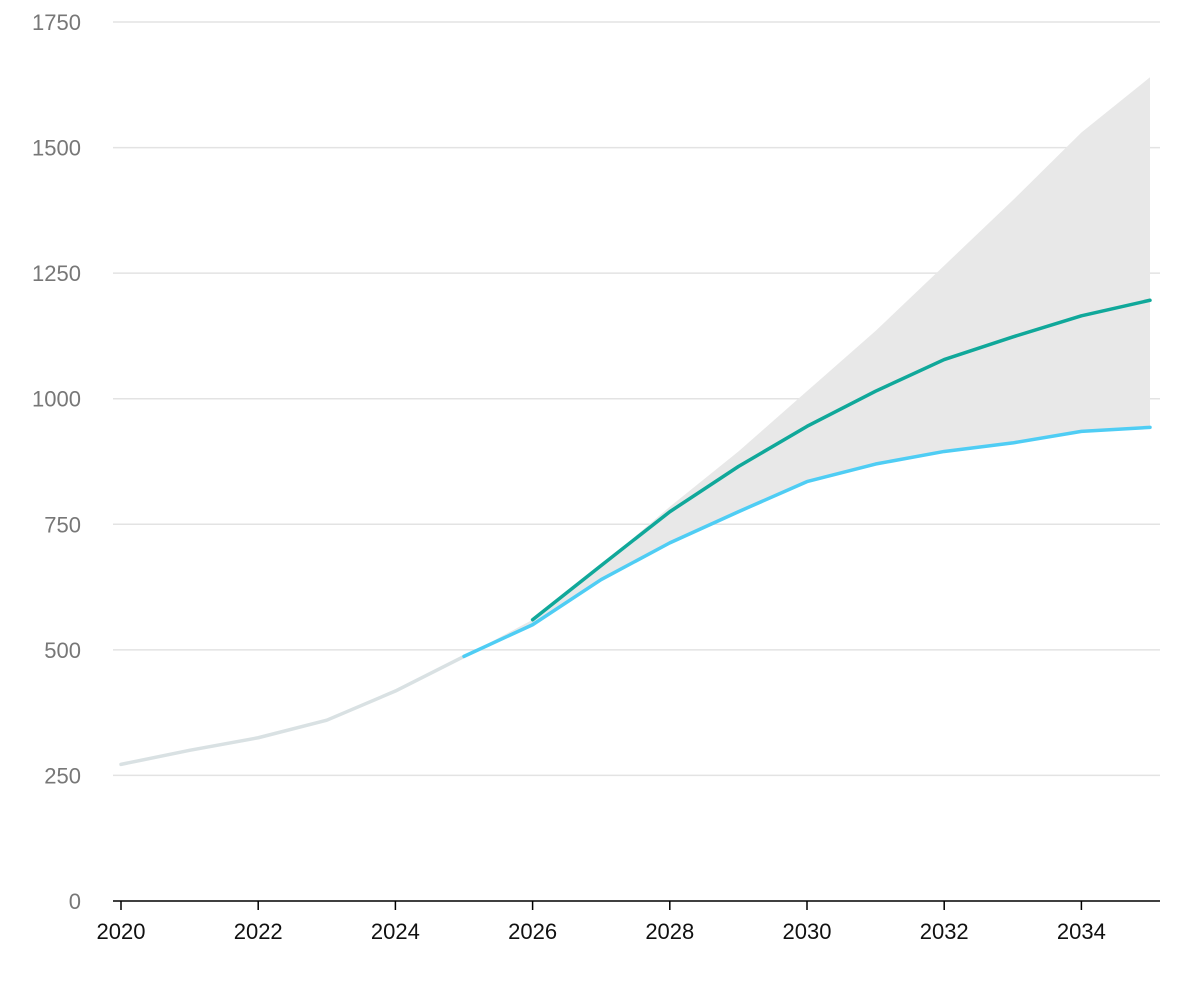  Describe the element at coordinates (56, 273) in the screenshot. I see `y-tick-label-1250: 1250` at that location.